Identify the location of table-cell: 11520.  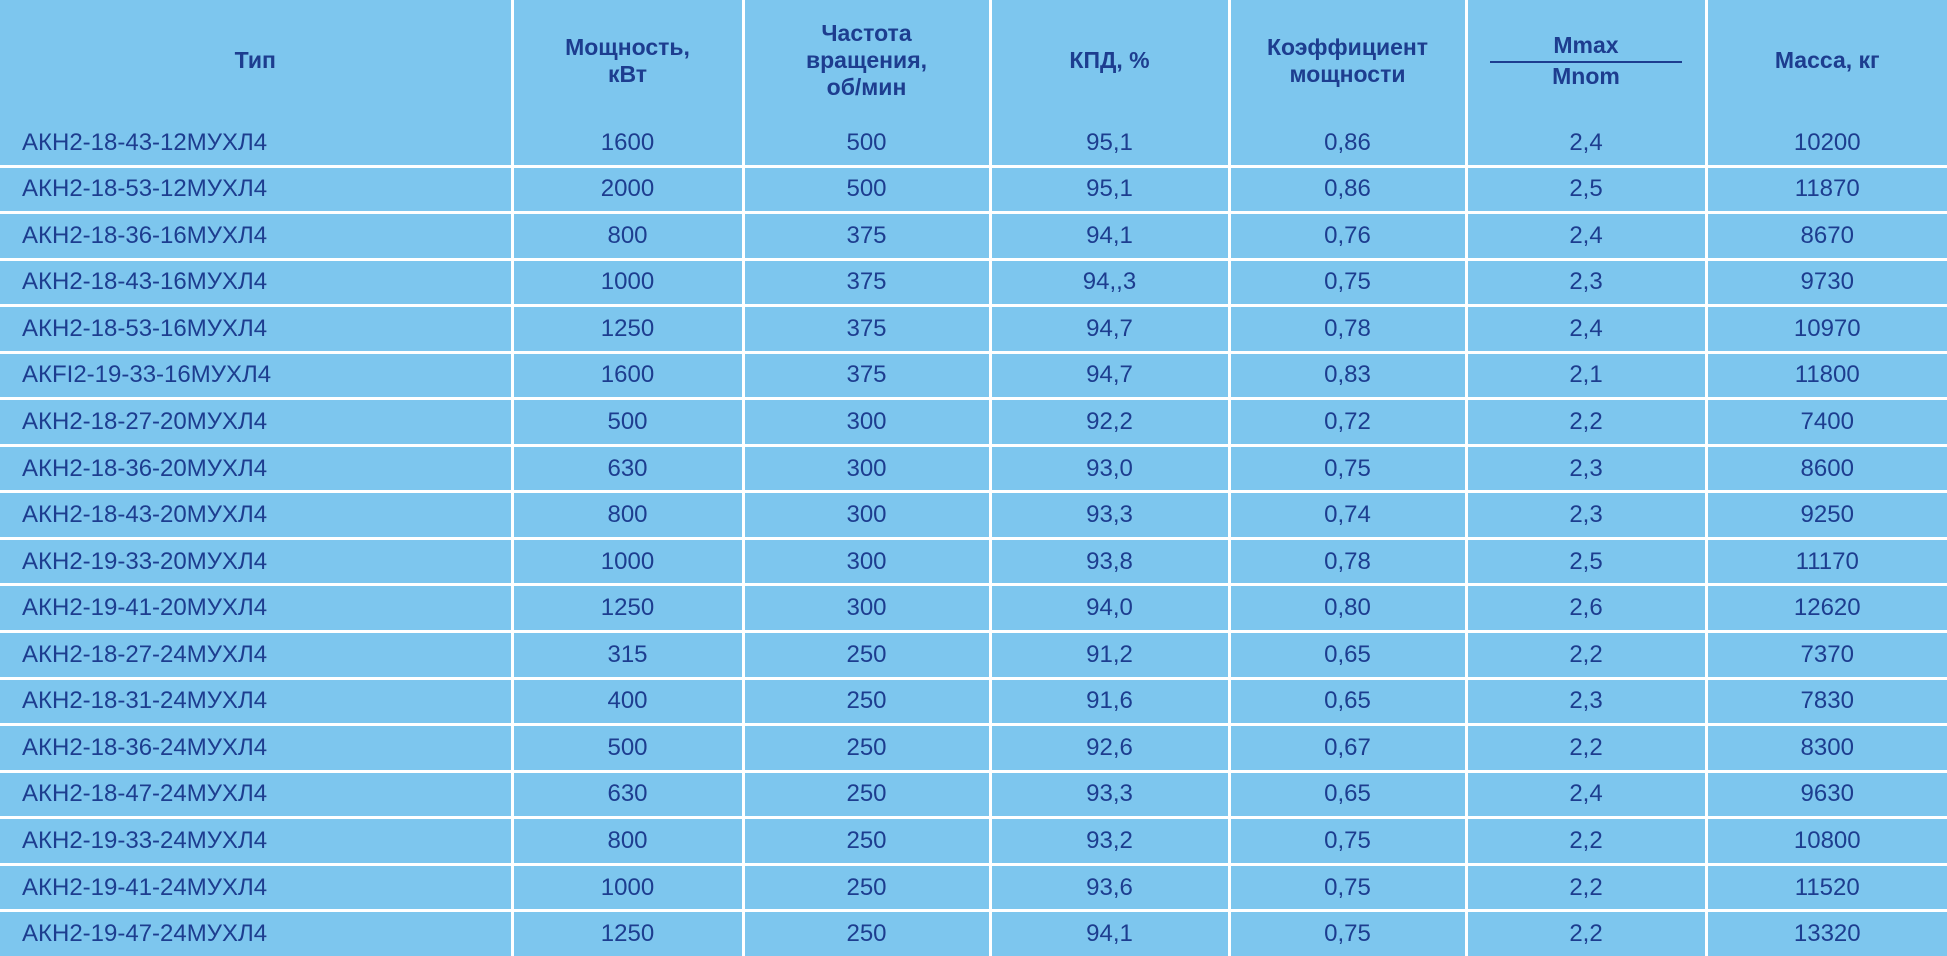
(1825, 887).